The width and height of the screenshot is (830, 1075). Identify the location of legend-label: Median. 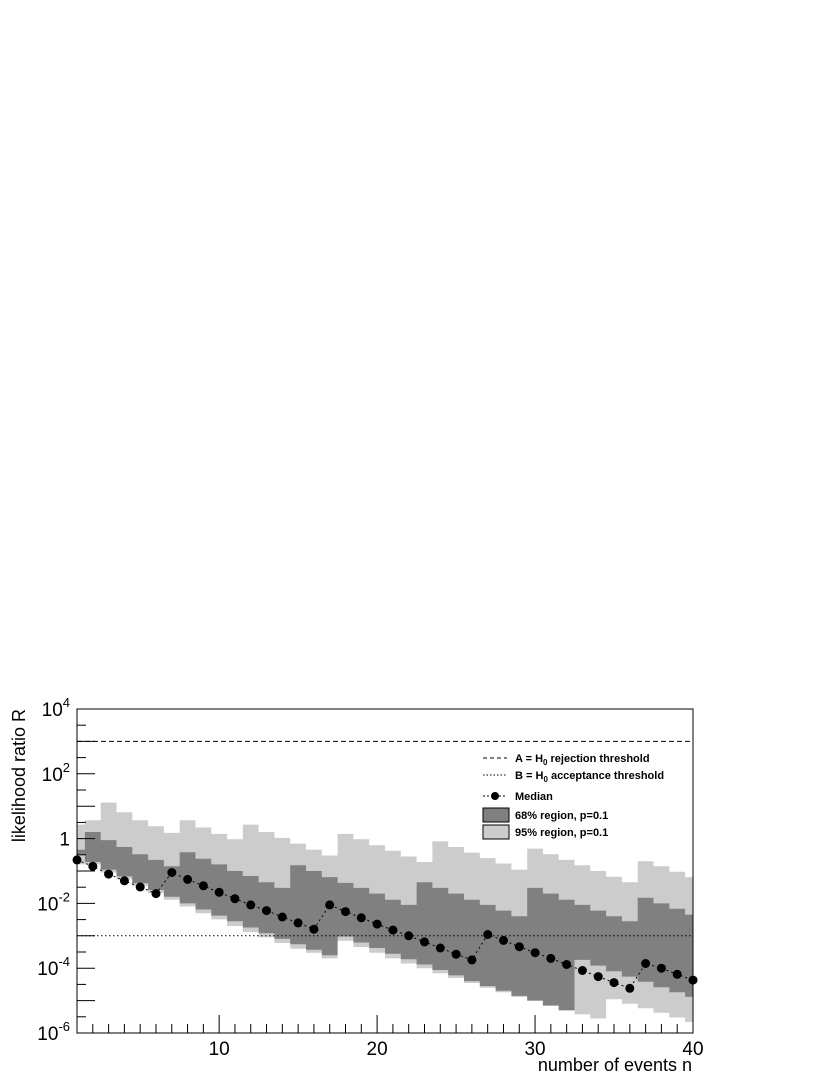
(534, 797).